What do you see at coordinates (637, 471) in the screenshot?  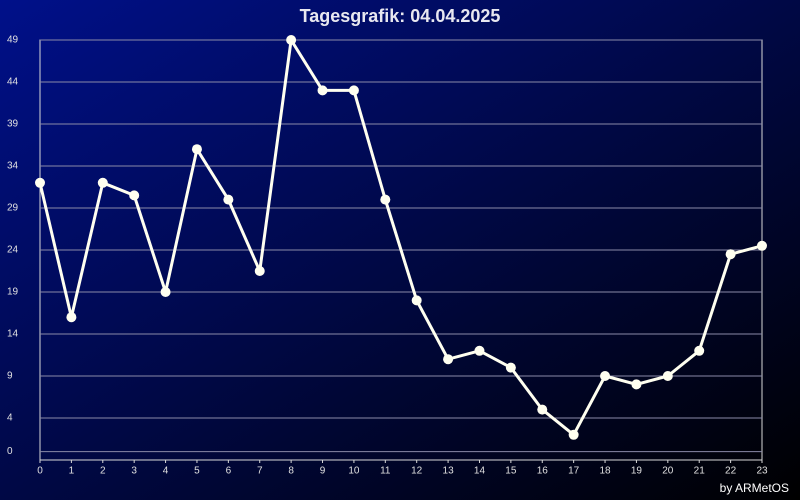 I see `x-tick-label: 19` at bounding box center [637, 471].